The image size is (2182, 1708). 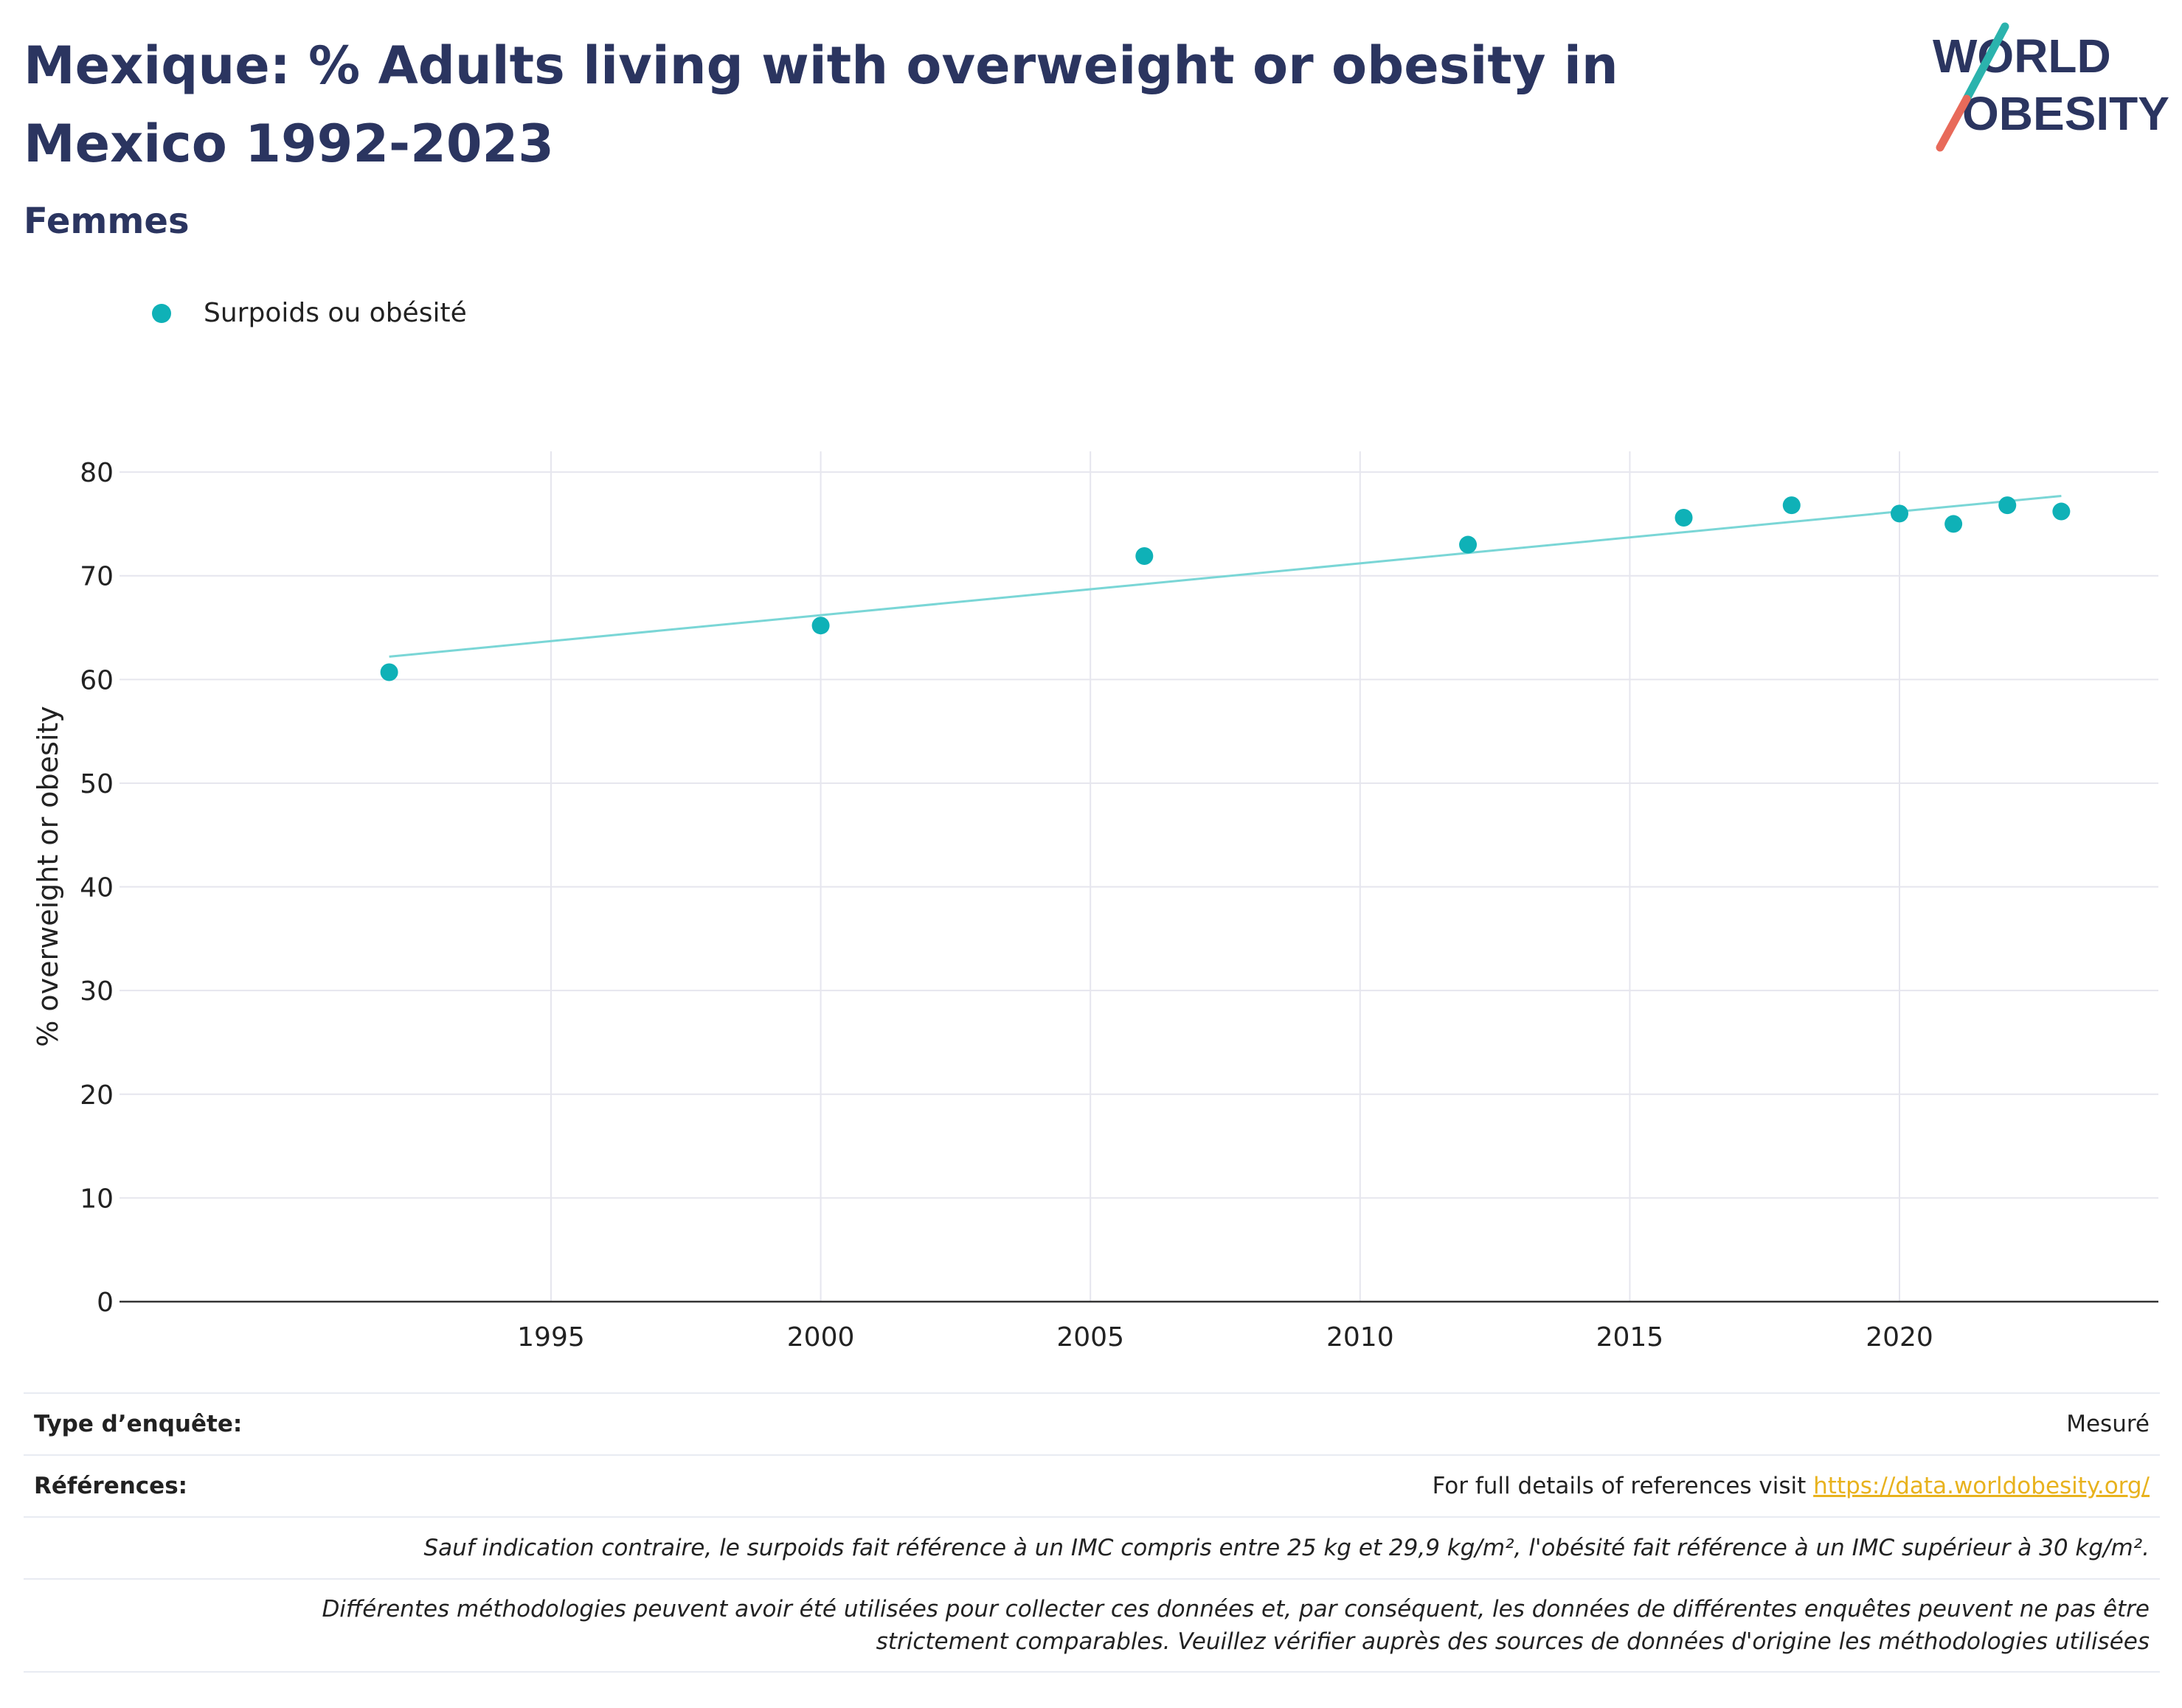 I want to click on chart-legend: Surpoids ou obésité, so click(x=309, y=313).